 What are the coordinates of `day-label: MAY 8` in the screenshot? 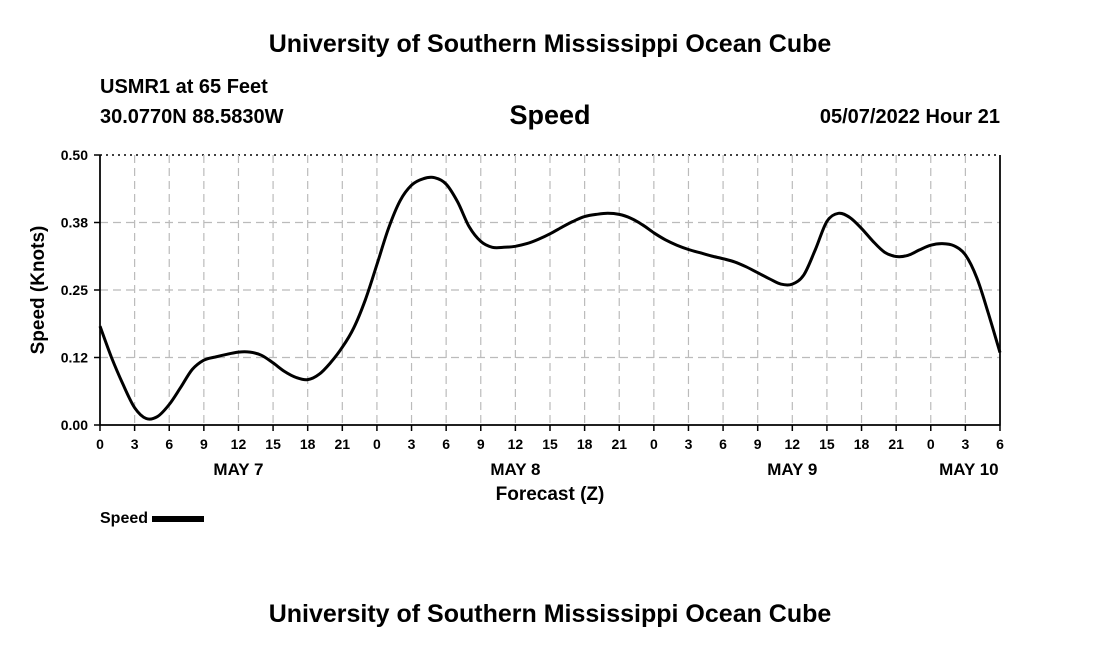 It's located at (515, 469).